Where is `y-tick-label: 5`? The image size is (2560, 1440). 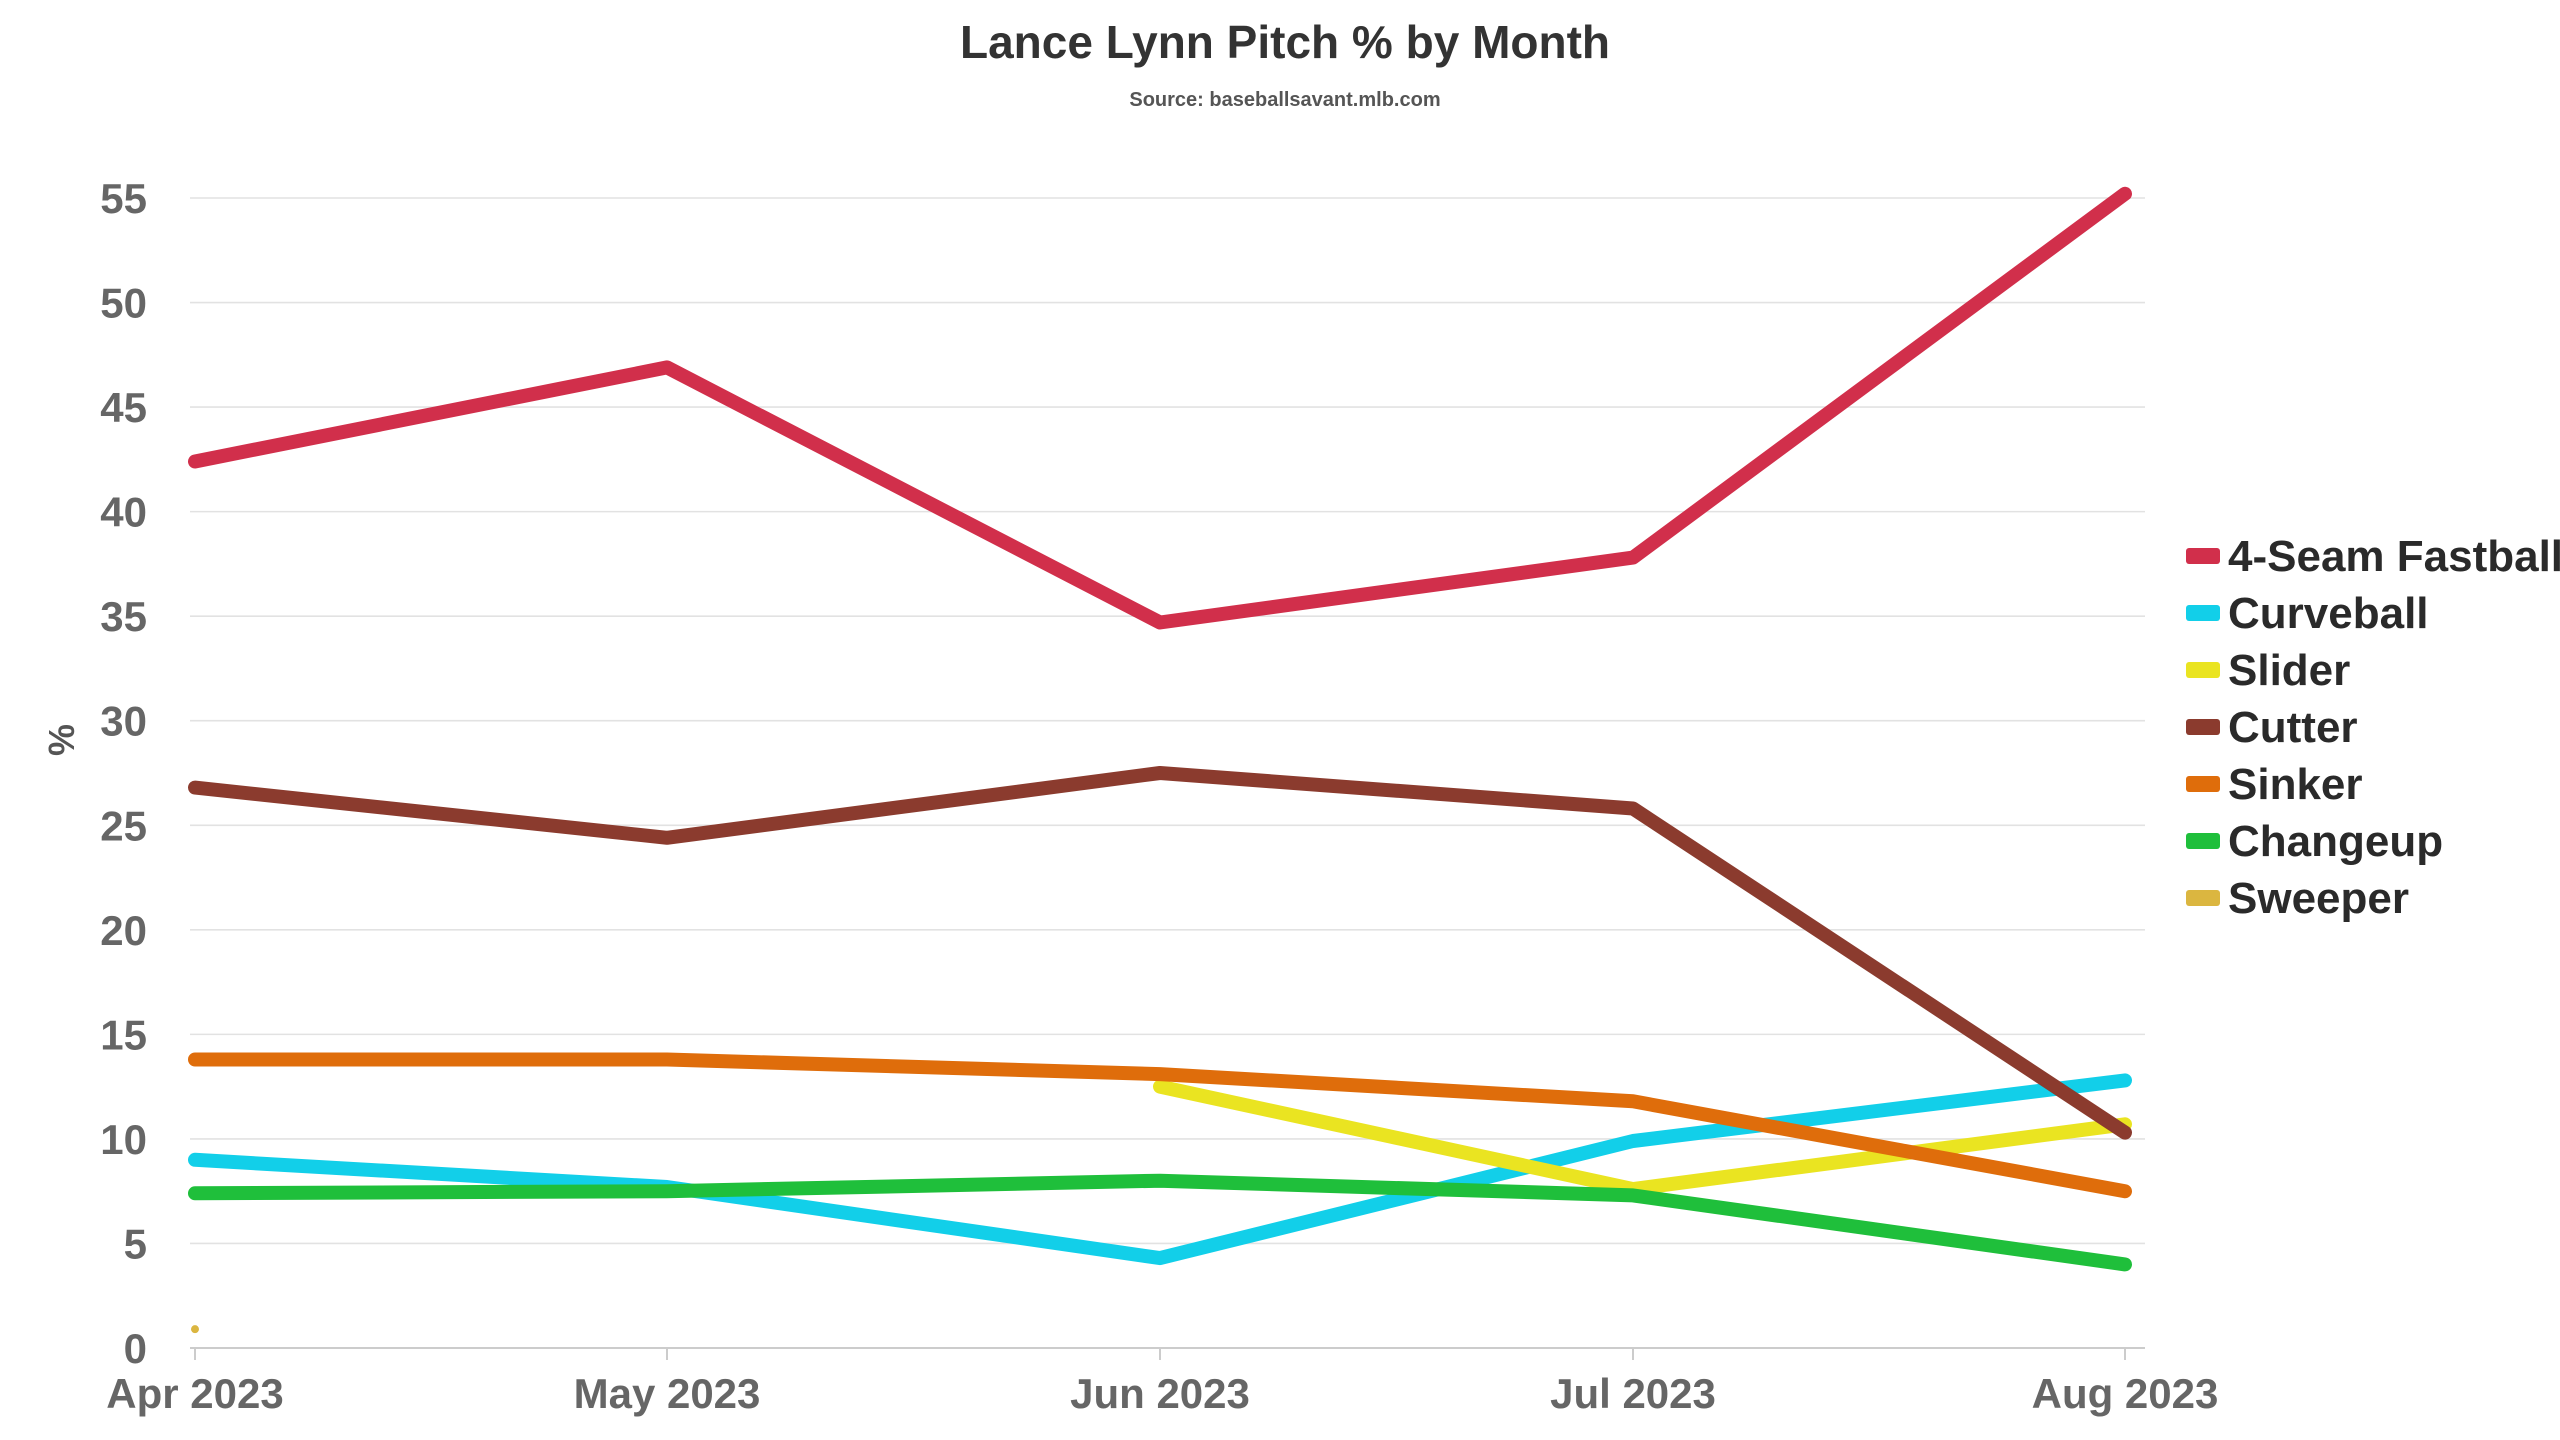
y-tick-label: 5 is located at coordinates (135, 1243).